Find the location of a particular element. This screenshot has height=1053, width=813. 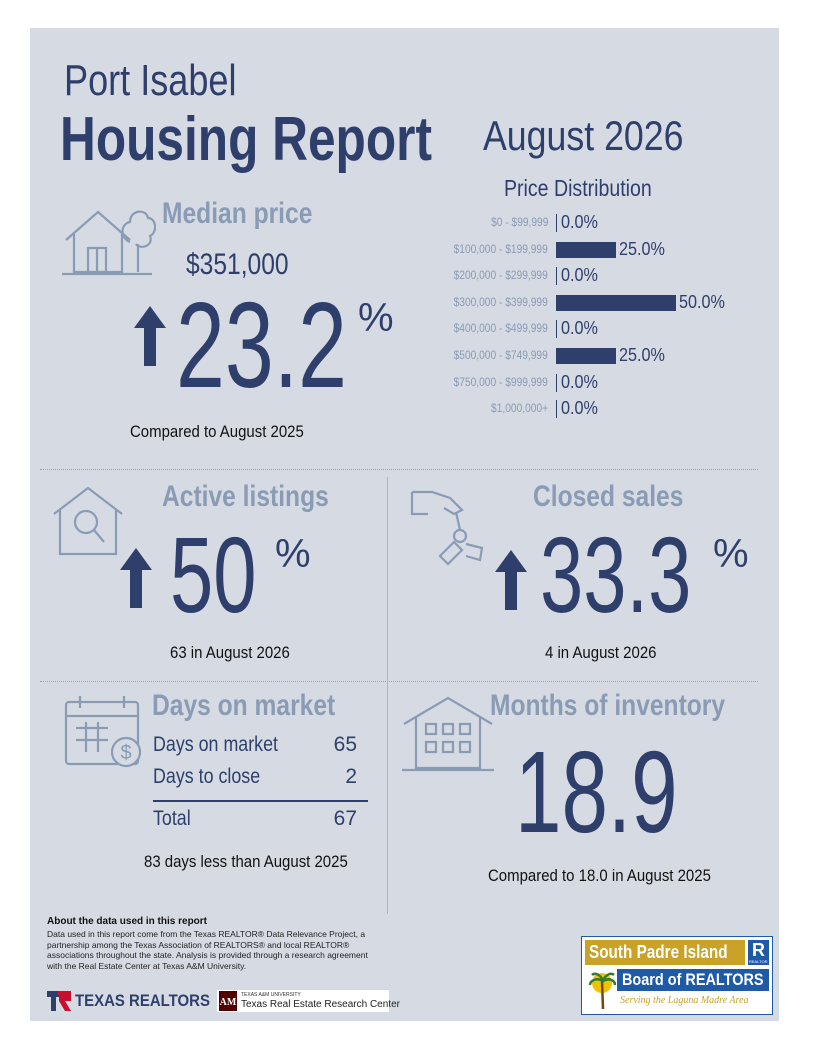

price-range-label: $1,000,000+ is located at coordinates (519, 408).